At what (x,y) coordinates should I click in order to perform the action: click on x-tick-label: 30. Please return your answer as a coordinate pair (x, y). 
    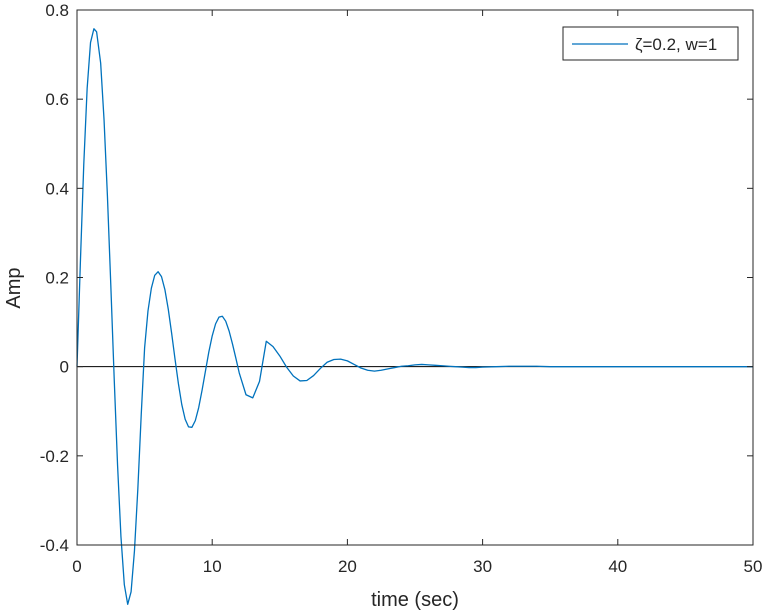
    Looking at the image, I should click on (482, 566).